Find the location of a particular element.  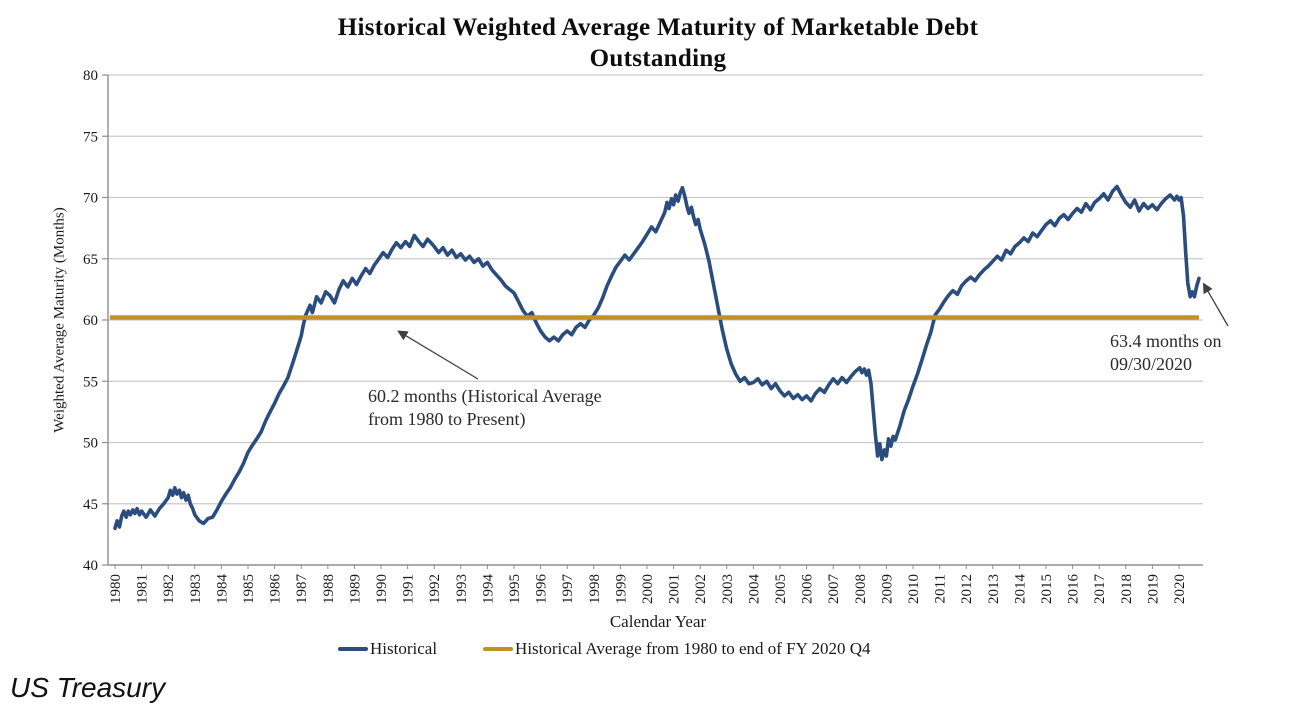

x-tick-label: 2000 is located at coordinates (648, 589).